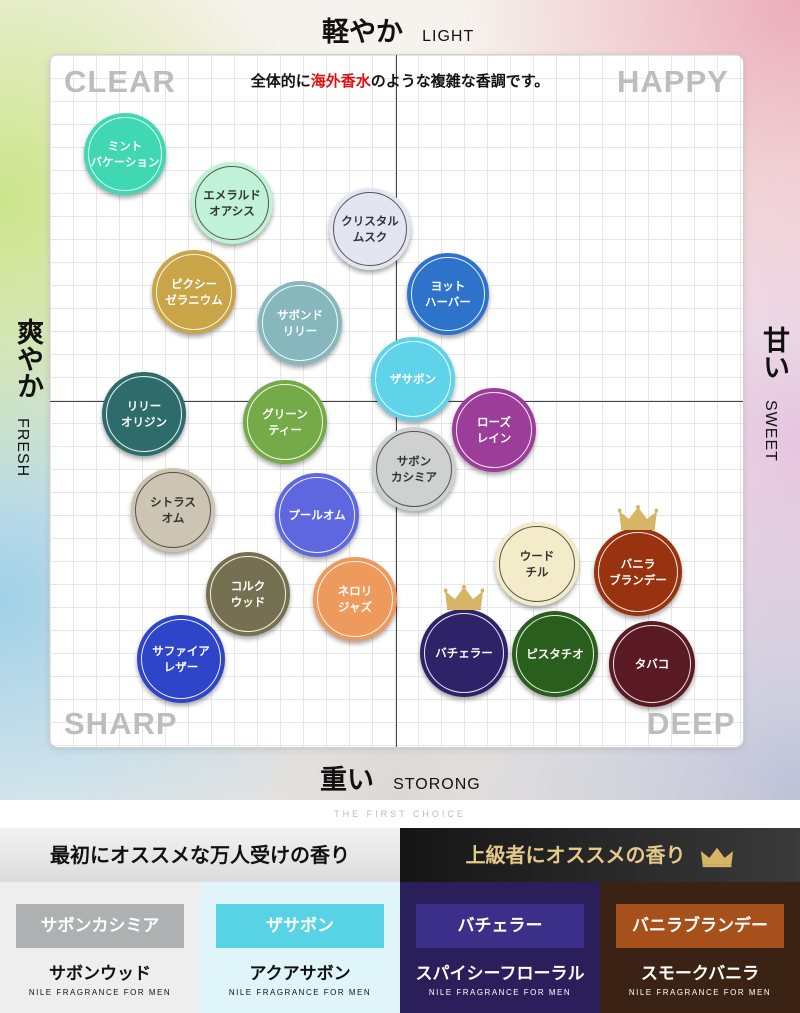 This screenshot has height=1013, width=800. I want to click on axis-bottom-jp: 重い, so click(347, 780).